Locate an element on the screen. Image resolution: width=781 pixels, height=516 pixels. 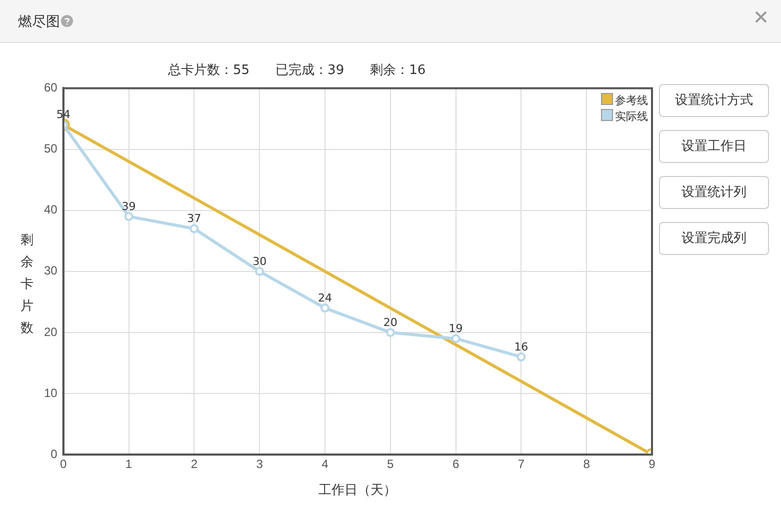
x-tick-label: 2 is located at coordinates (194, 464).